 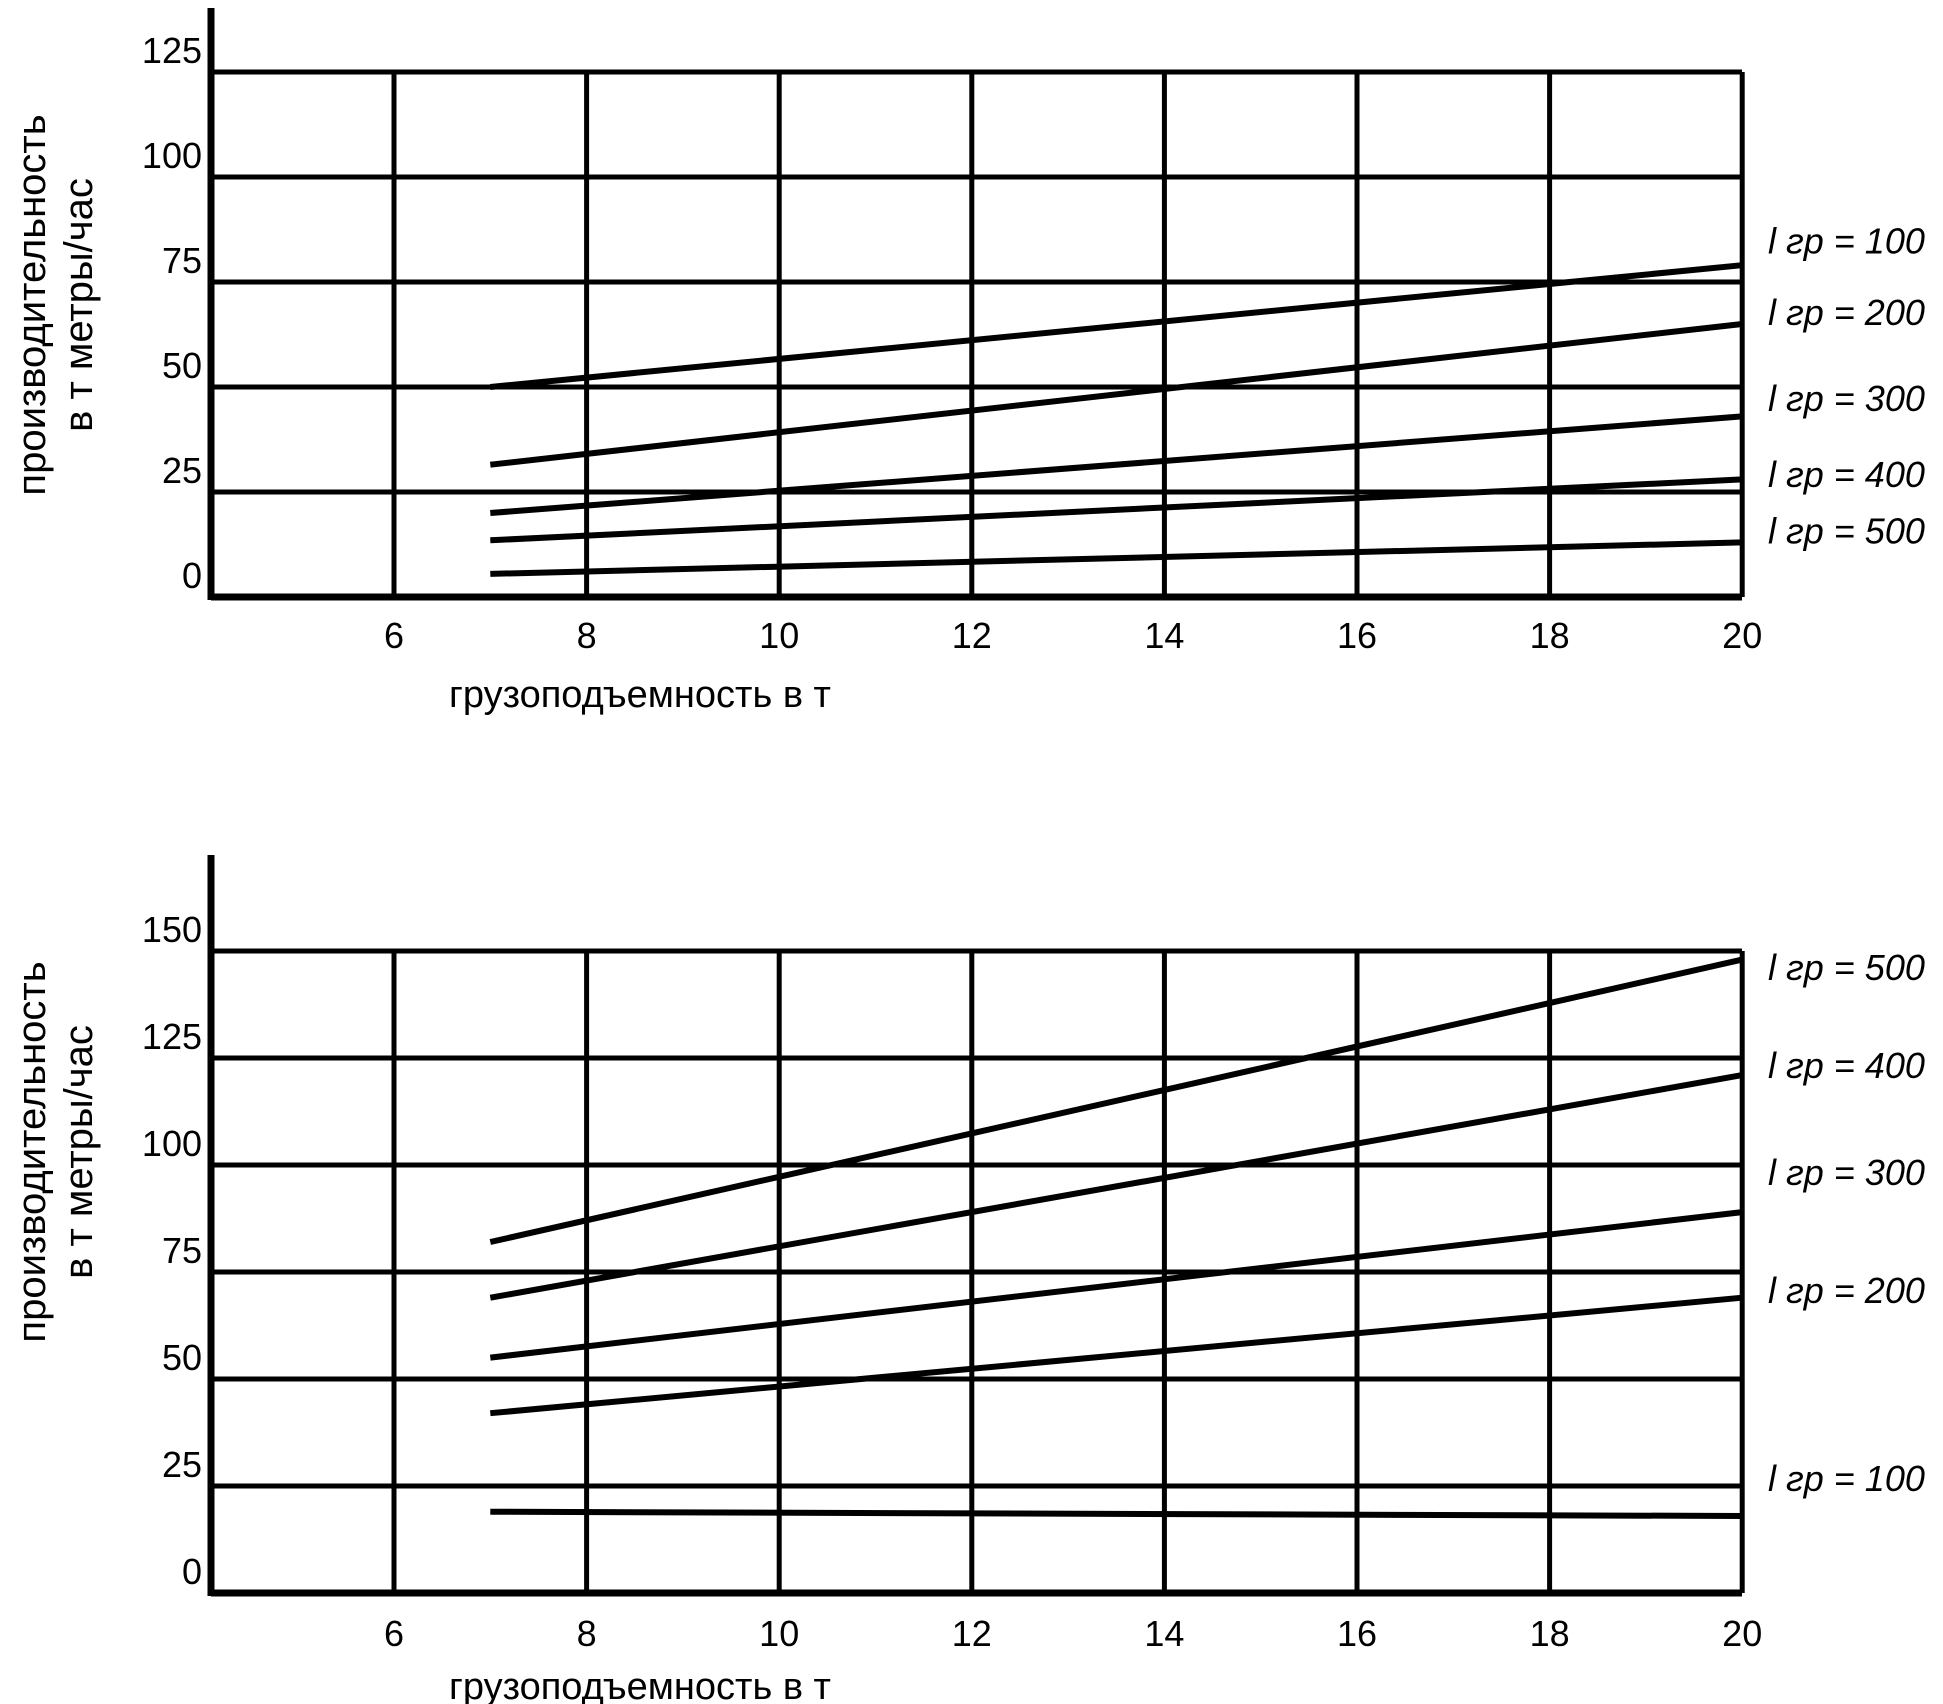 What do you see at coordinates (1846, 531) in the screenshot?
I see `top-legend-label-lgr-500: l гр = 500` at bounding box center [1846, 531].